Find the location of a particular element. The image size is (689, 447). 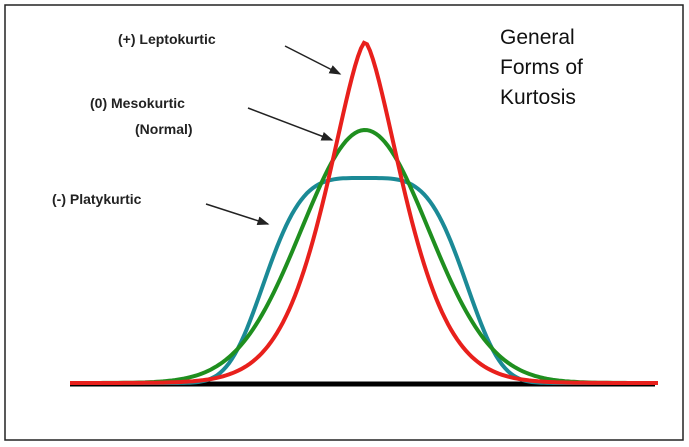

platykurtic-label: (-) Platykurtic is located at coordinates (97, 199).